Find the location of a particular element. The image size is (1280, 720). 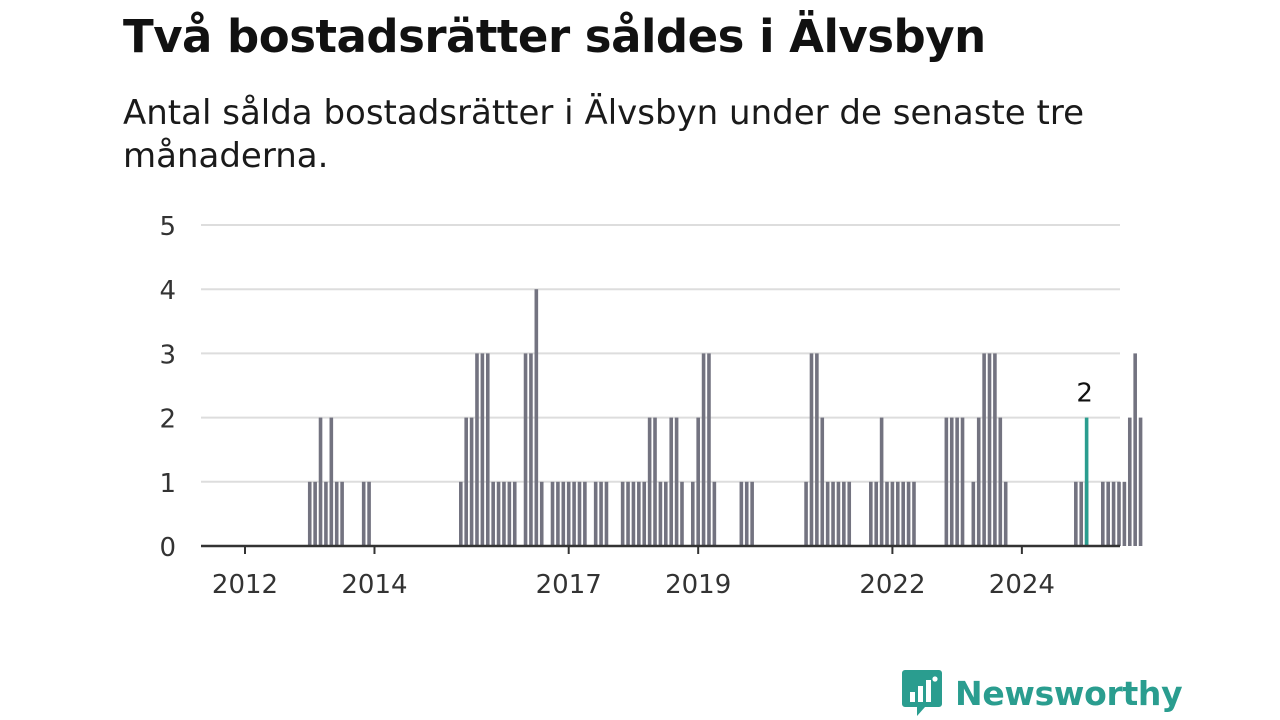

x-tick-label: 2024 is located at coordinates (1022, 585).